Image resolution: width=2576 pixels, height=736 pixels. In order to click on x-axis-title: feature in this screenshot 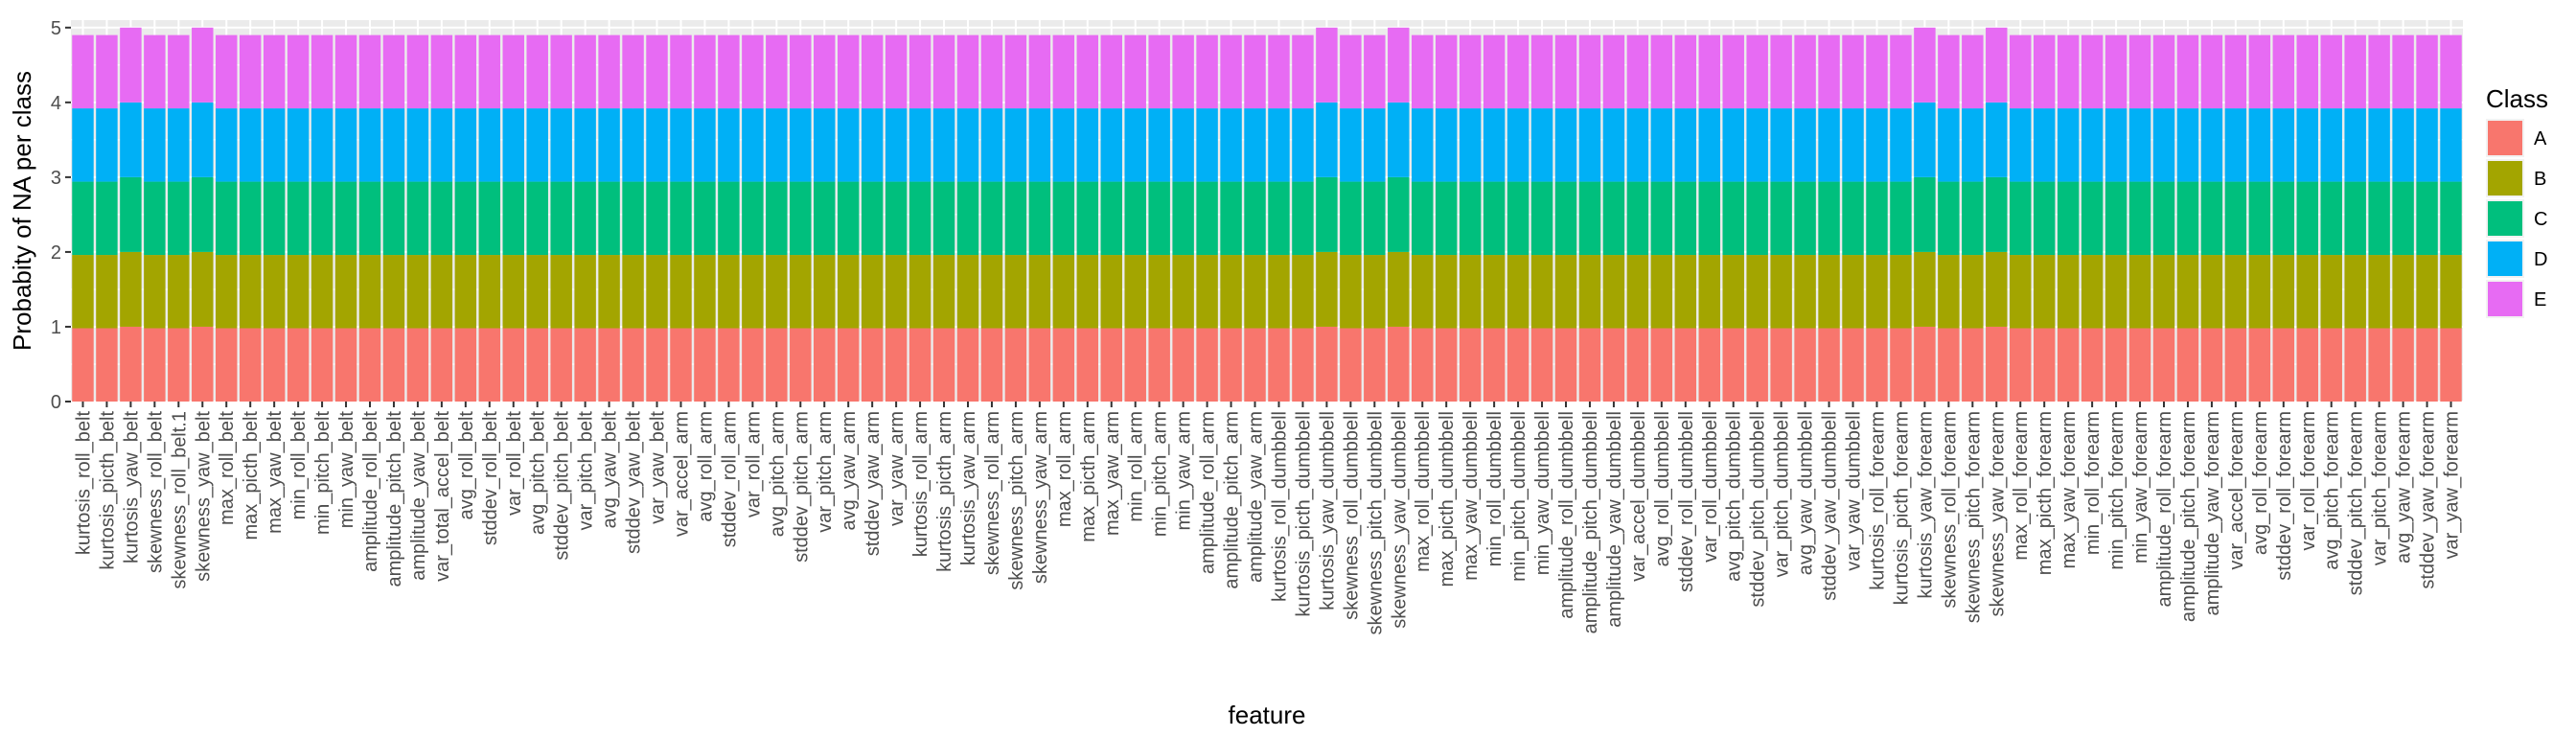, I will do `click(1267, 715)`.